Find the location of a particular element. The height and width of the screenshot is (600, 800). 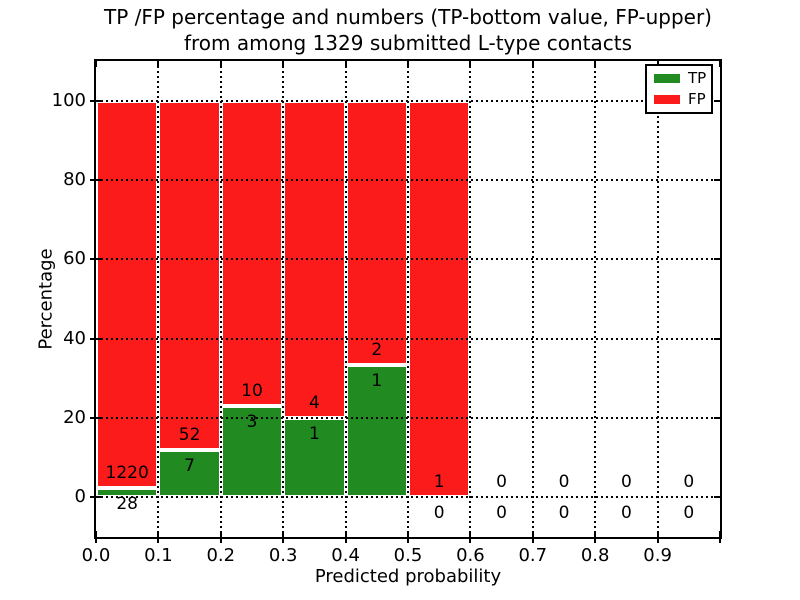

x-tick-label: 0.0 is located at coordinates (96, 555).